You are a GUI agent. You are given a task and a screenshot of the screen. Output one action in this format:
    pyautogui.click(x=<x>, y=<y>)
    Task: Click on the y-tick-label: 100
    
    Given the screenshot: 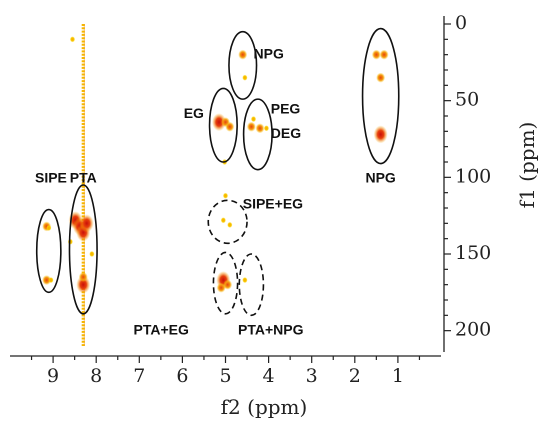 What is the action you would take?
    pyautogui.click(x=473, y=176)
    